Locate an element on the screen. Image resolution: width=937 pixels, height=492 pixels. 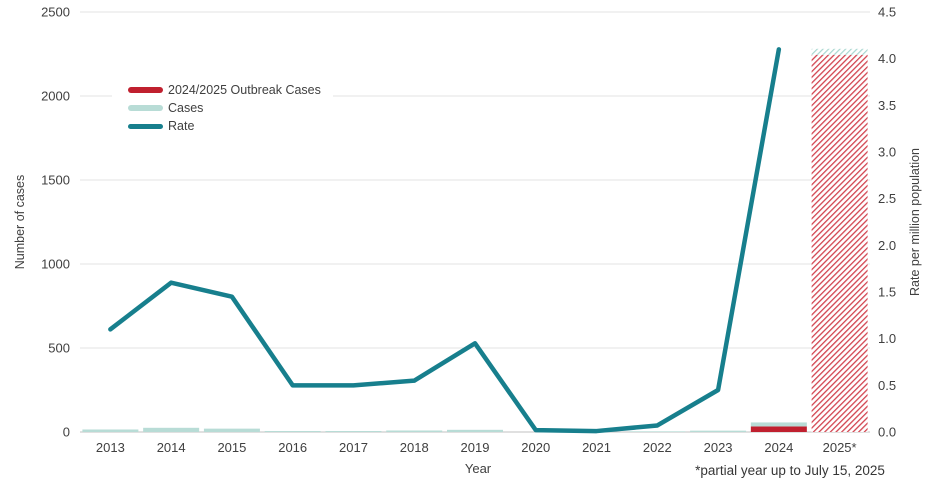
footnote: *partial year up to July 15, 2025 is located at coordinates (790, 470).